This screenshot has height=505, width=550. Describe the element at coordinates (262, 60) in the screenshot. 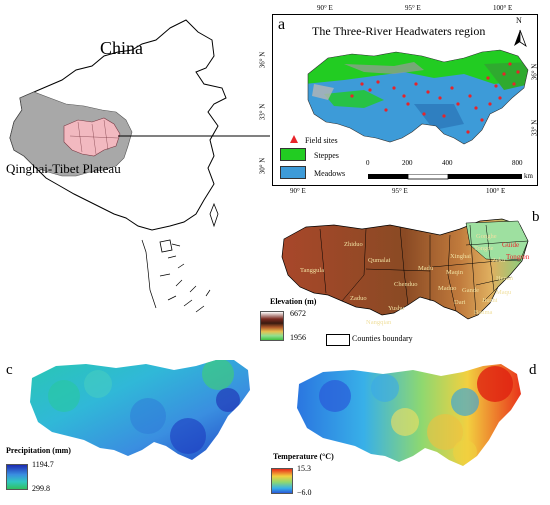

I see `left-tick-1: 36° N` at that location.